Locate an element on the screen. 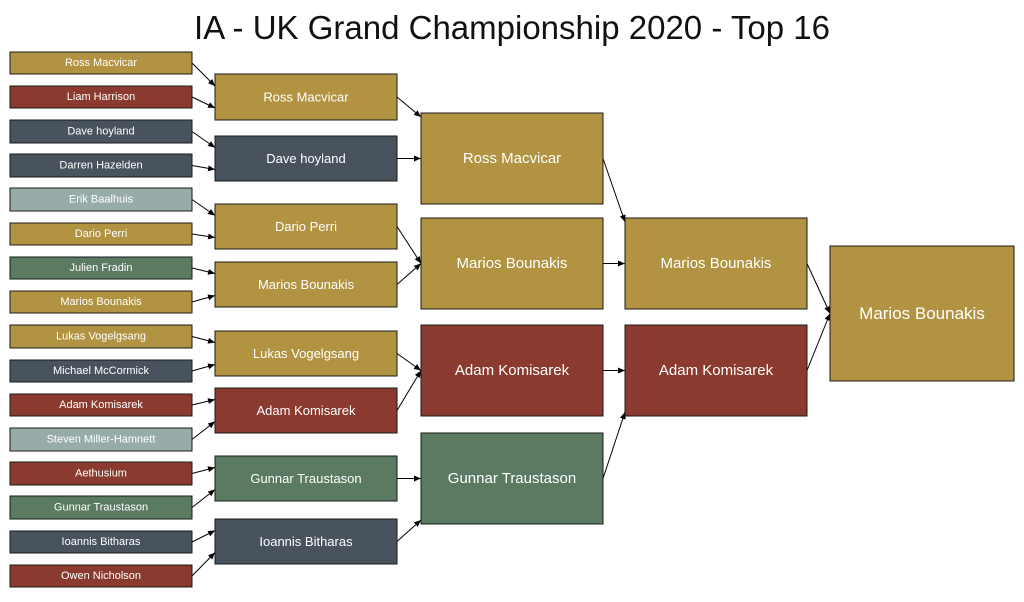 The height and width of the screenshot is (602, 1024). round-of-16-box: Steven Miller-Hamnett is located at coordinates (101, 439).